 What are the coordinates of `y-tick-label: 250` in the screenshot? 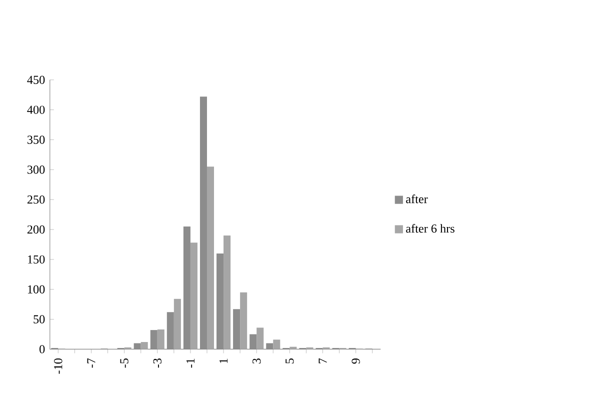 It's located at (36, 199).